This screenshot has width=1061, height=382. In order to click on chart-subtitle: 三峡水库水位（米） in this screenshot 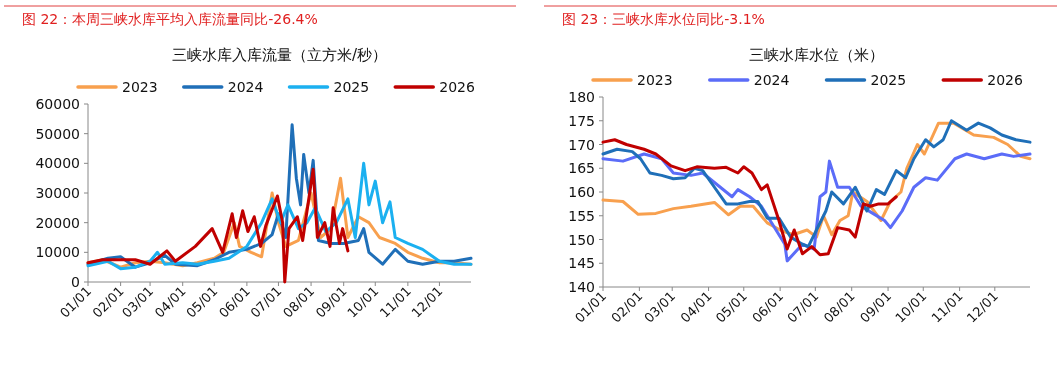, I will do `click(816, 55)`.